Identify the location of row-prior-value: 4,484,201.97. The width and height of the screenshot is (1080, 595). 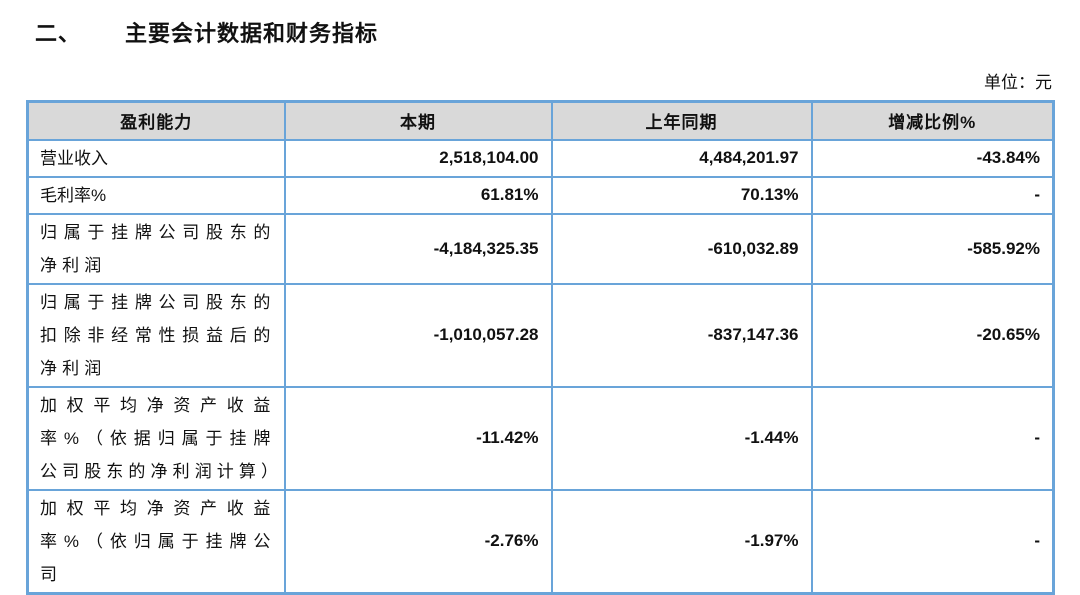
(681, 158).